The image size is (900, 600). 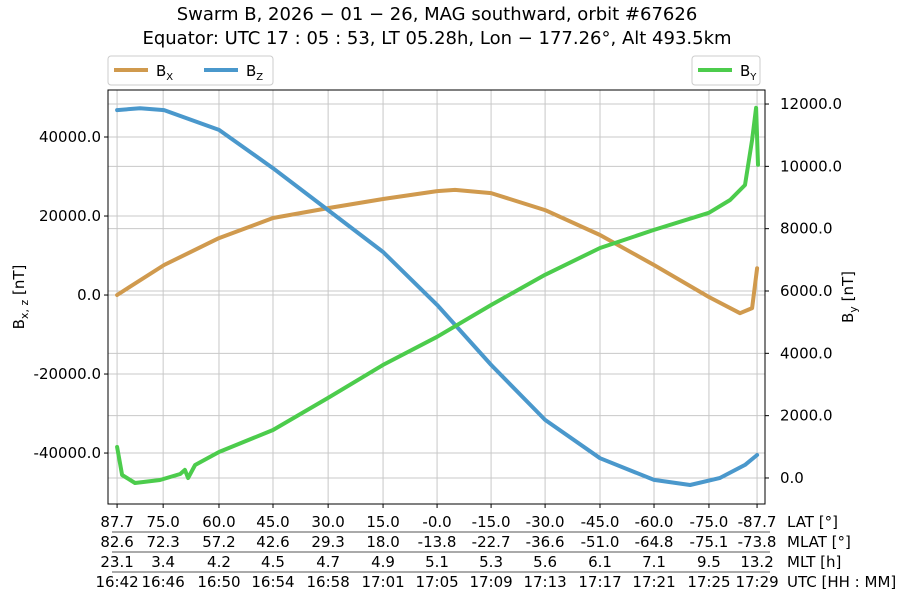 I want to click on x-tick-label-1: -22.7, so click(x=491, y=542).